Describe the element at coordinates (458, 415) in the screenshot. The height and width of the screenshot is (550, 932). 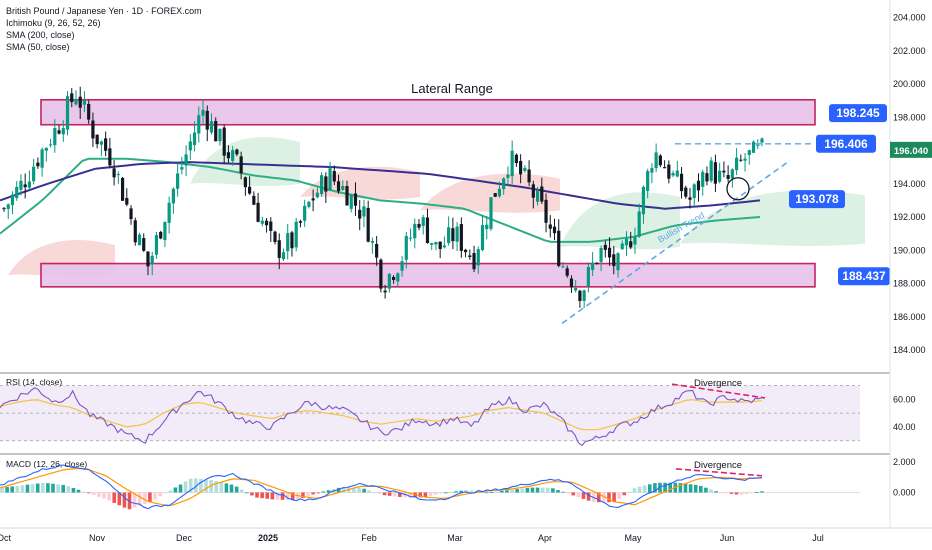
I see `rsi-pane: 60.00 40.00` at that location.